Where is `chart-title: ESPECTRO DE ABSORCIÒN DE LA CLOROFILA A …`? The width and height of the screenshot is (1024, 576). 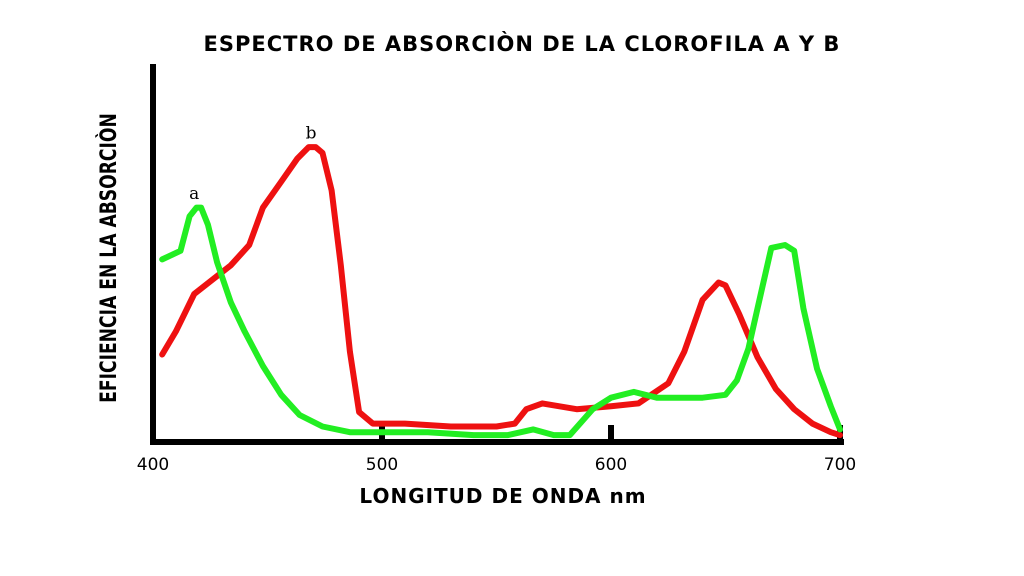 chart-title: ESPECTRO DE ABSORCIÒN DE LA CLOROFILA A … is located at coordinates (522, 43).